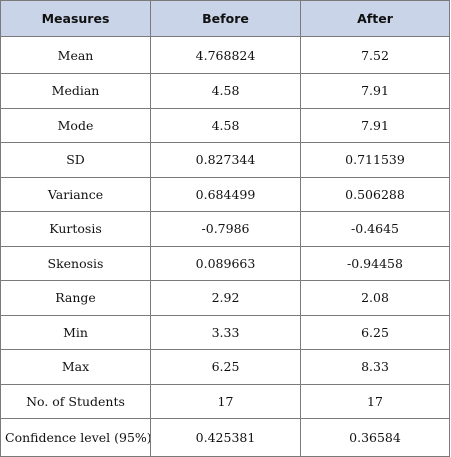  Describe the element at coordinates (375, 229) in the screenshot. I see `after-value-cell: -0.4645` at that location.